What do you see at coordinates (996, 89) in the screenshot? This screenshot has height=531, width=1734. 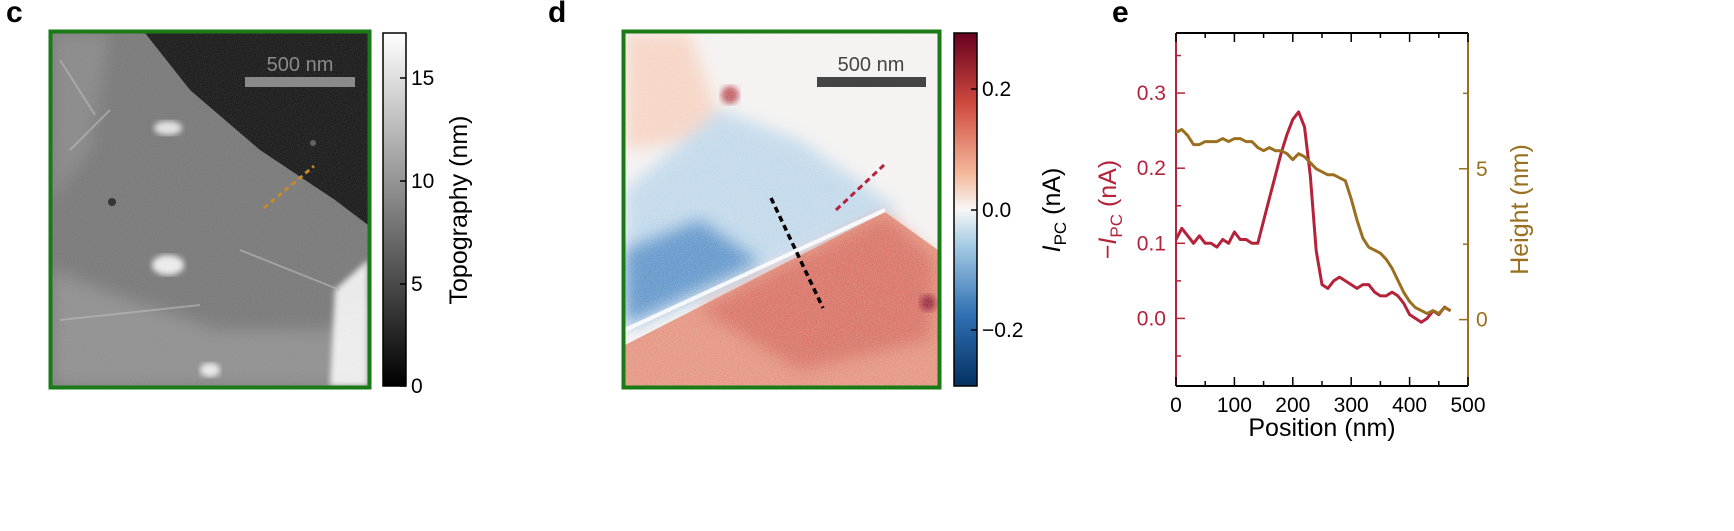 I see `colorbar-d-tick-pos: 0.2` at bounding box center [996, 89].